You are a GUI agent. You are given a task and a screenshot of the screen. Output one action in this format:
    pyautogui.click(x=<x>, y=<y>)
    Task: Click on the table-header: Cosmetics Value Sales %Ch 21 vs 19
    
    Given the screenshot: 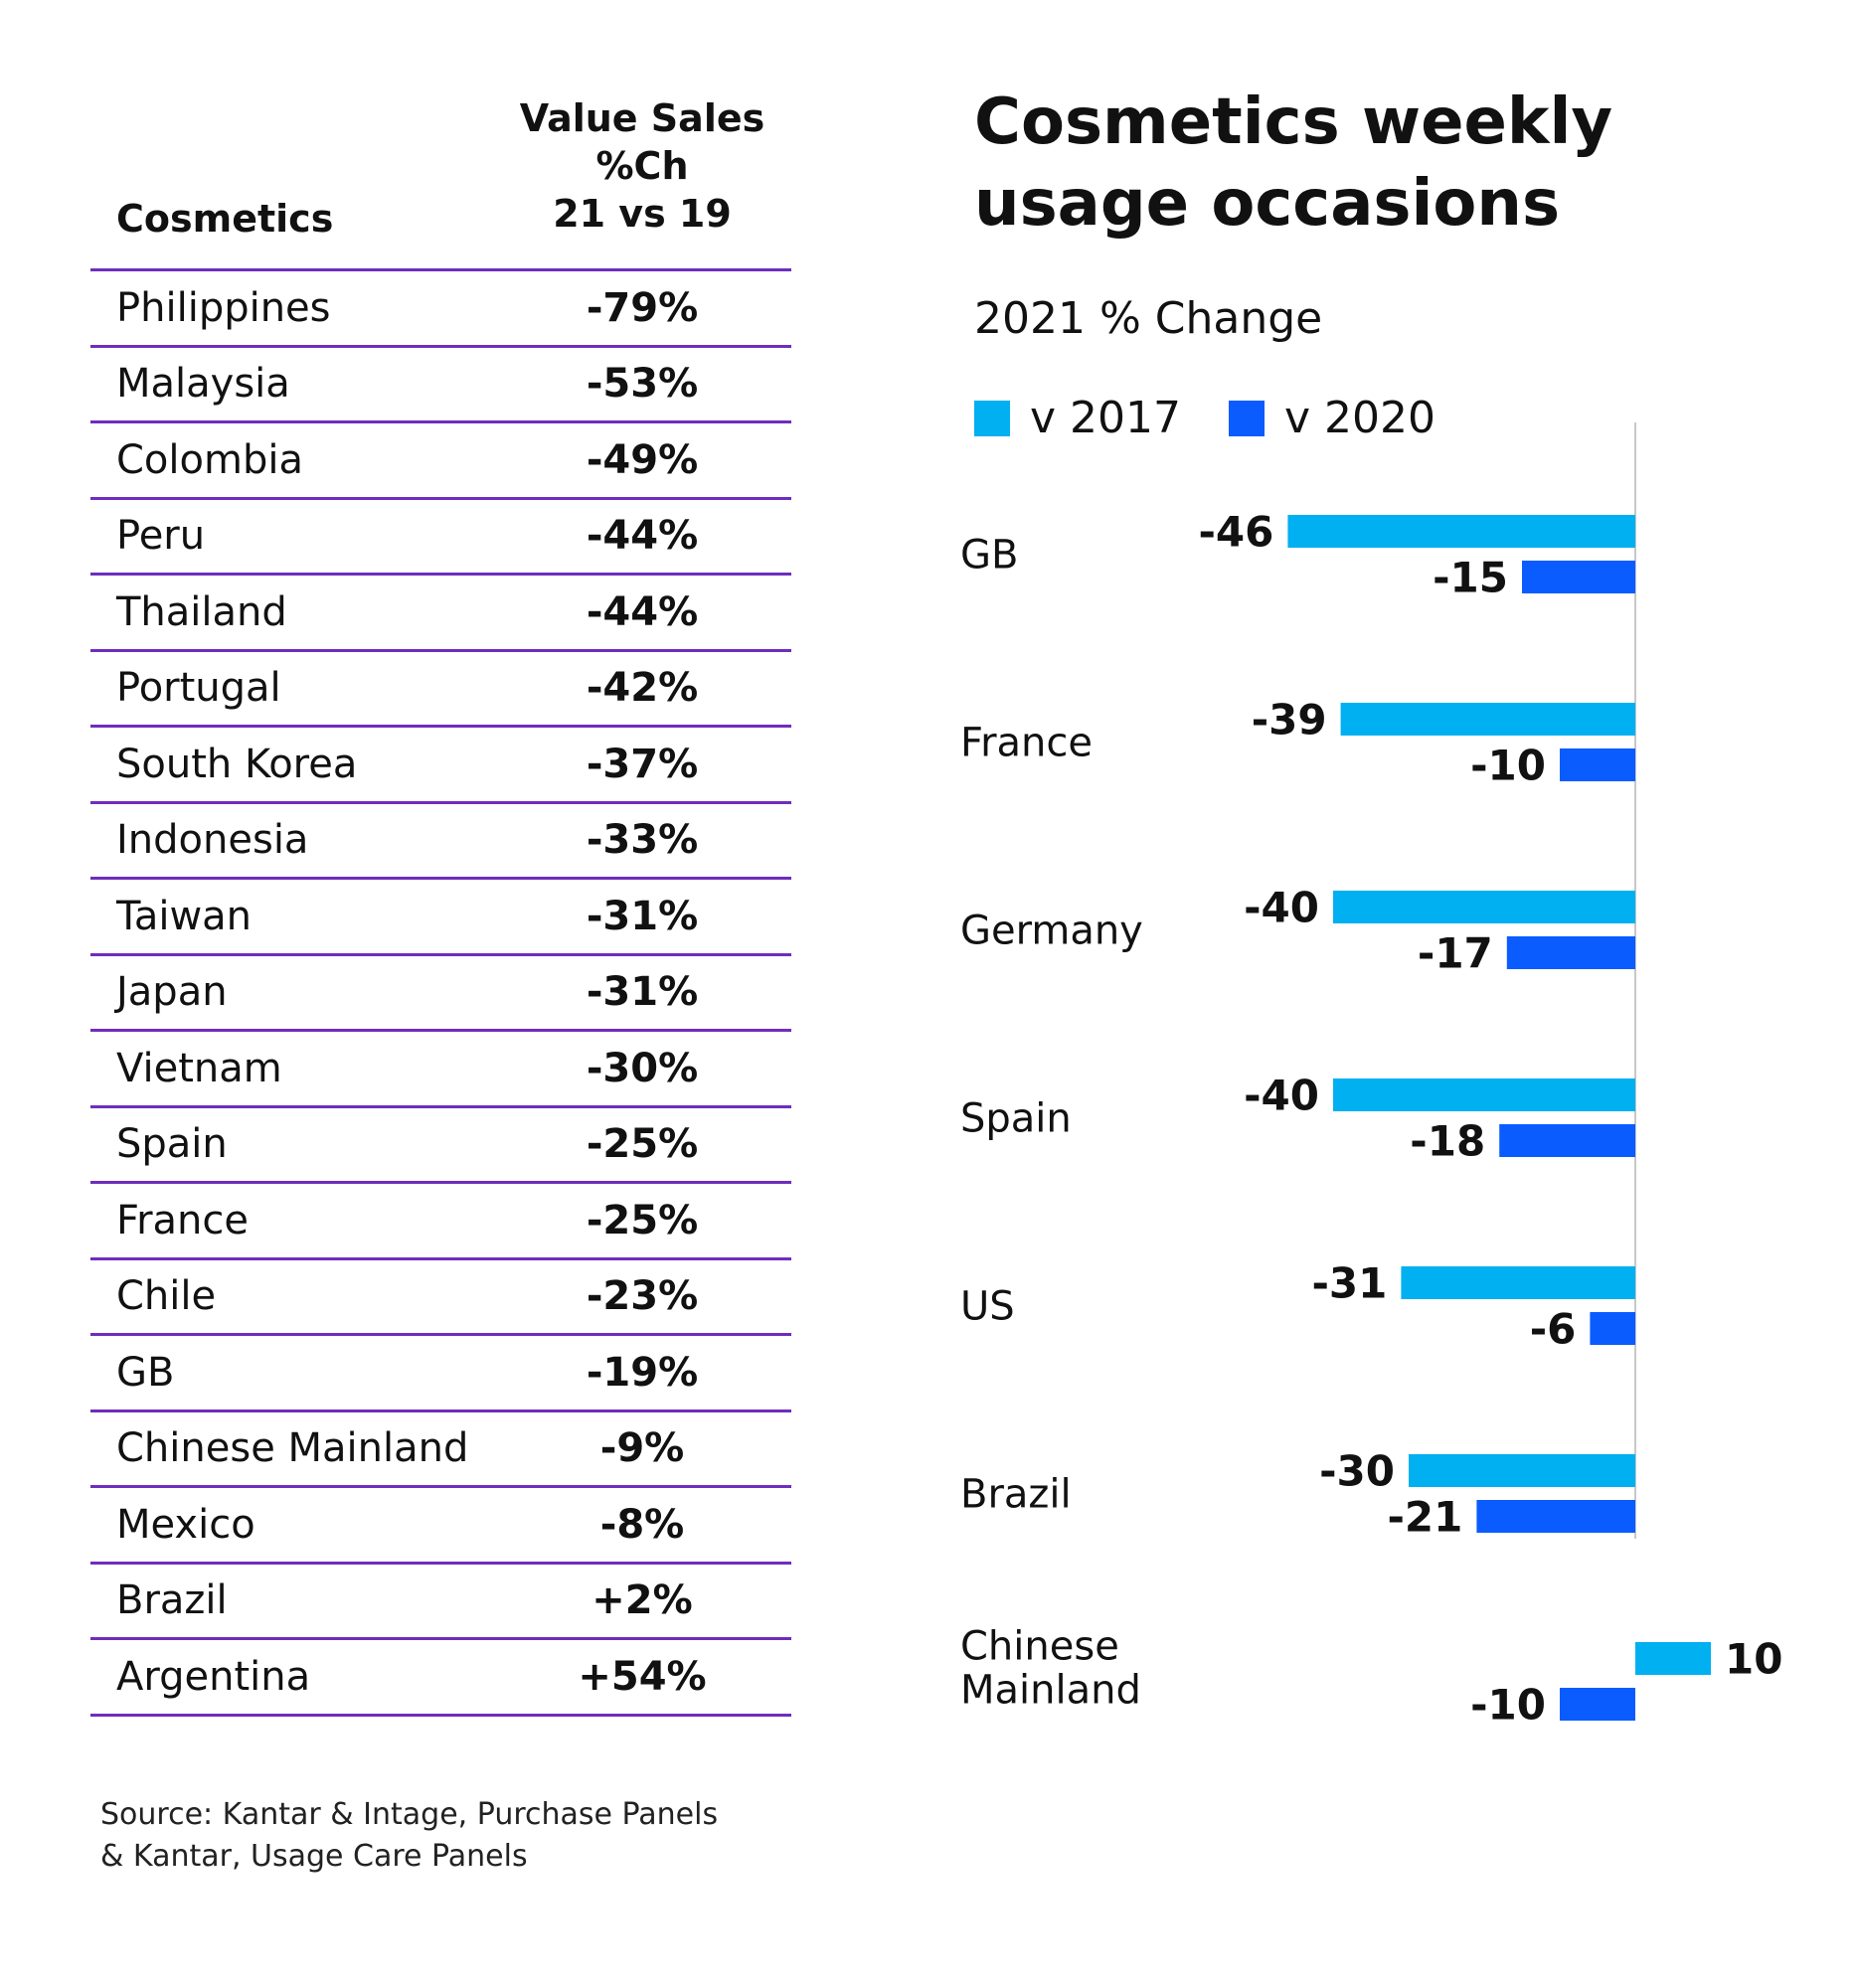 What is the action you would take?
    pyautogui.click(x=440, y=182)
    